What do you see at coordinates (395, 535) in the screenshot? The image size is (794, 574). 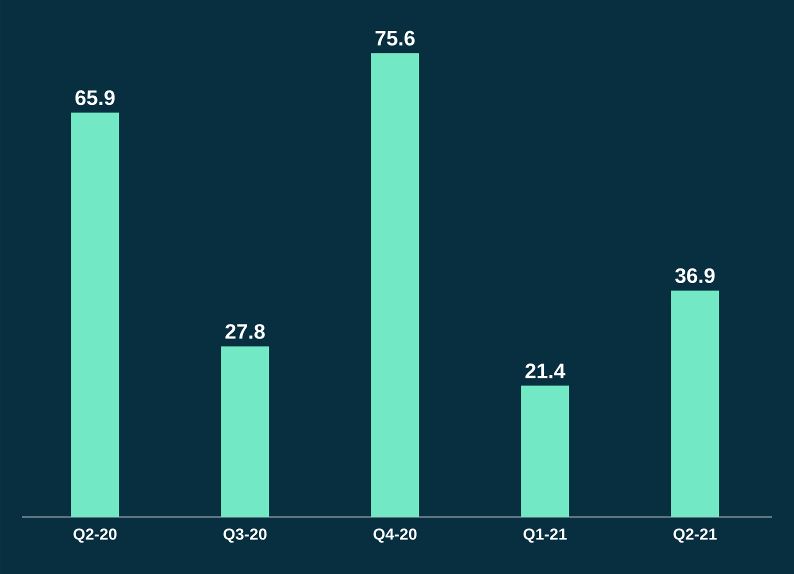 I see `x-tick-label: Q4-20` at bounding box center [395, 535].